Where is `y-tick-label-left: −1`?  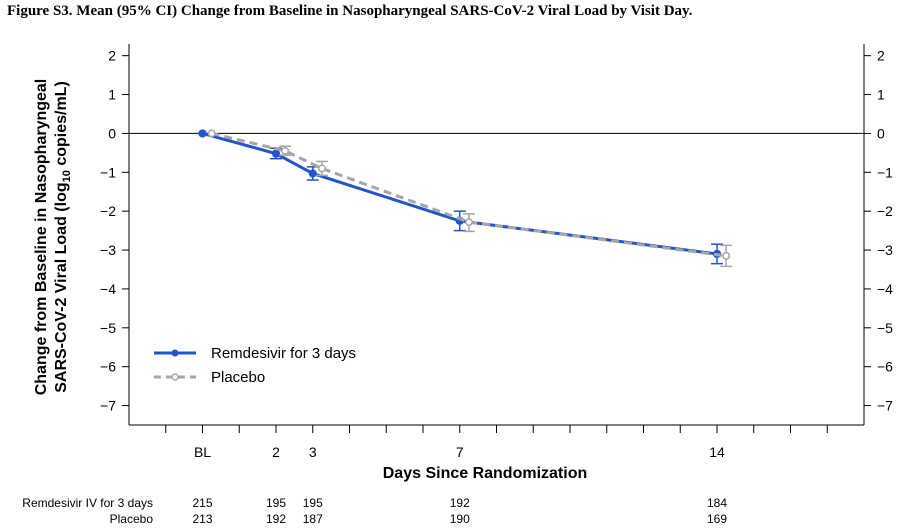
y-tick-label-left: −1 is located at coordinates (108, 172).